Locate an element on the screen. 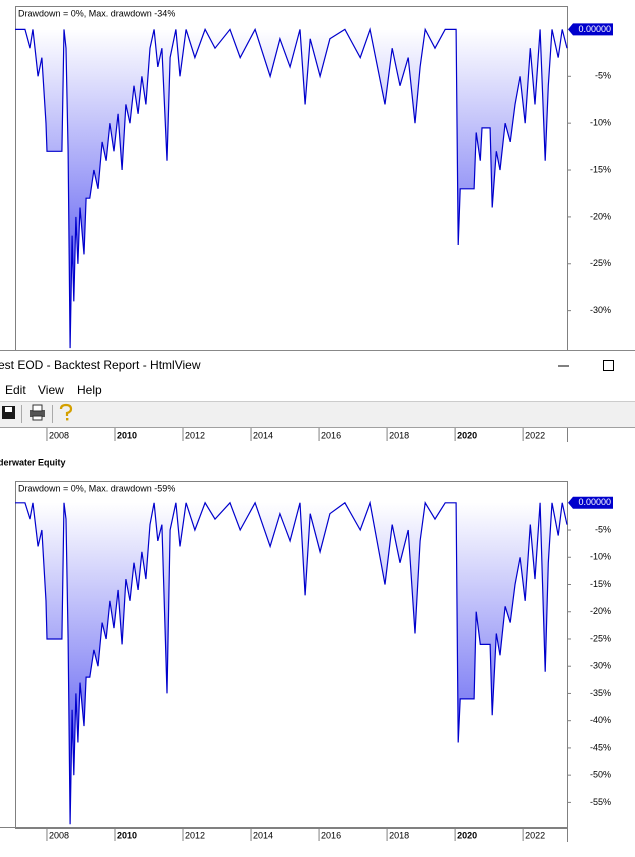 Image resolution: width=635 pixels, height=857 pixels. menu-item: Help is located at coordinates (89, 390).